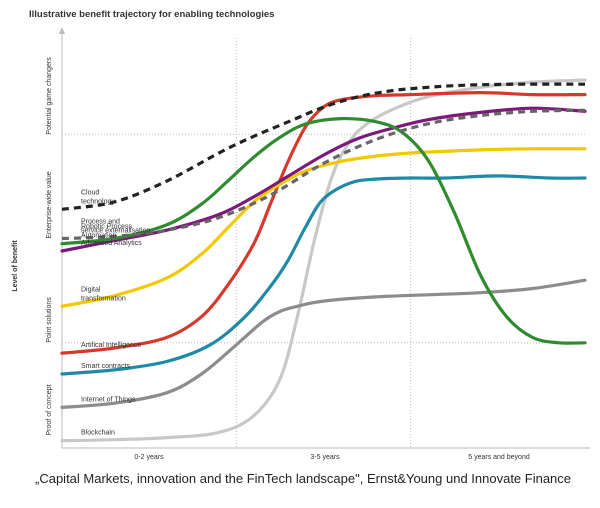 The image size is (600, 508). I want to click on x-period-label-3-5-years: 3-5 years, so click(325, 457).